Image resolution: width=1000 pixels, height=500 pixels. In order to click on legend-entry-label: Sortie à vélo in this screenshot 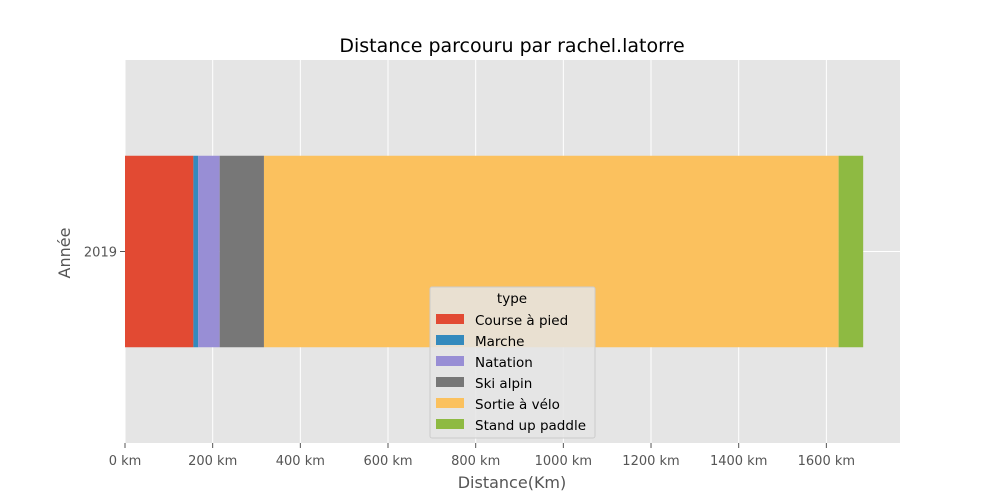, I will do `click(517, 405)`.